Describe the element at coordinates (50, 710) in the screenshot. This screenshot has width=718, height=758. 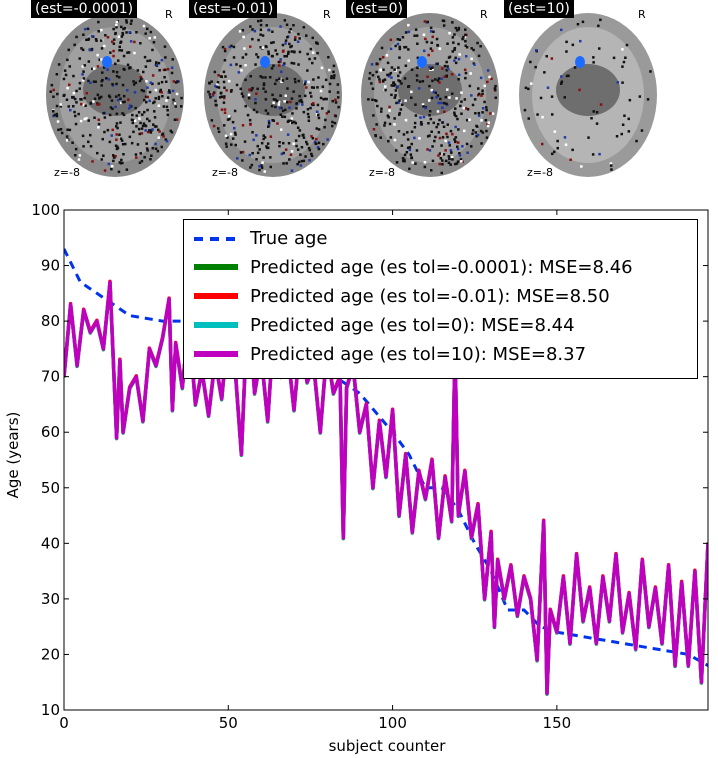
I see `y-tick-label: 10` at that location.